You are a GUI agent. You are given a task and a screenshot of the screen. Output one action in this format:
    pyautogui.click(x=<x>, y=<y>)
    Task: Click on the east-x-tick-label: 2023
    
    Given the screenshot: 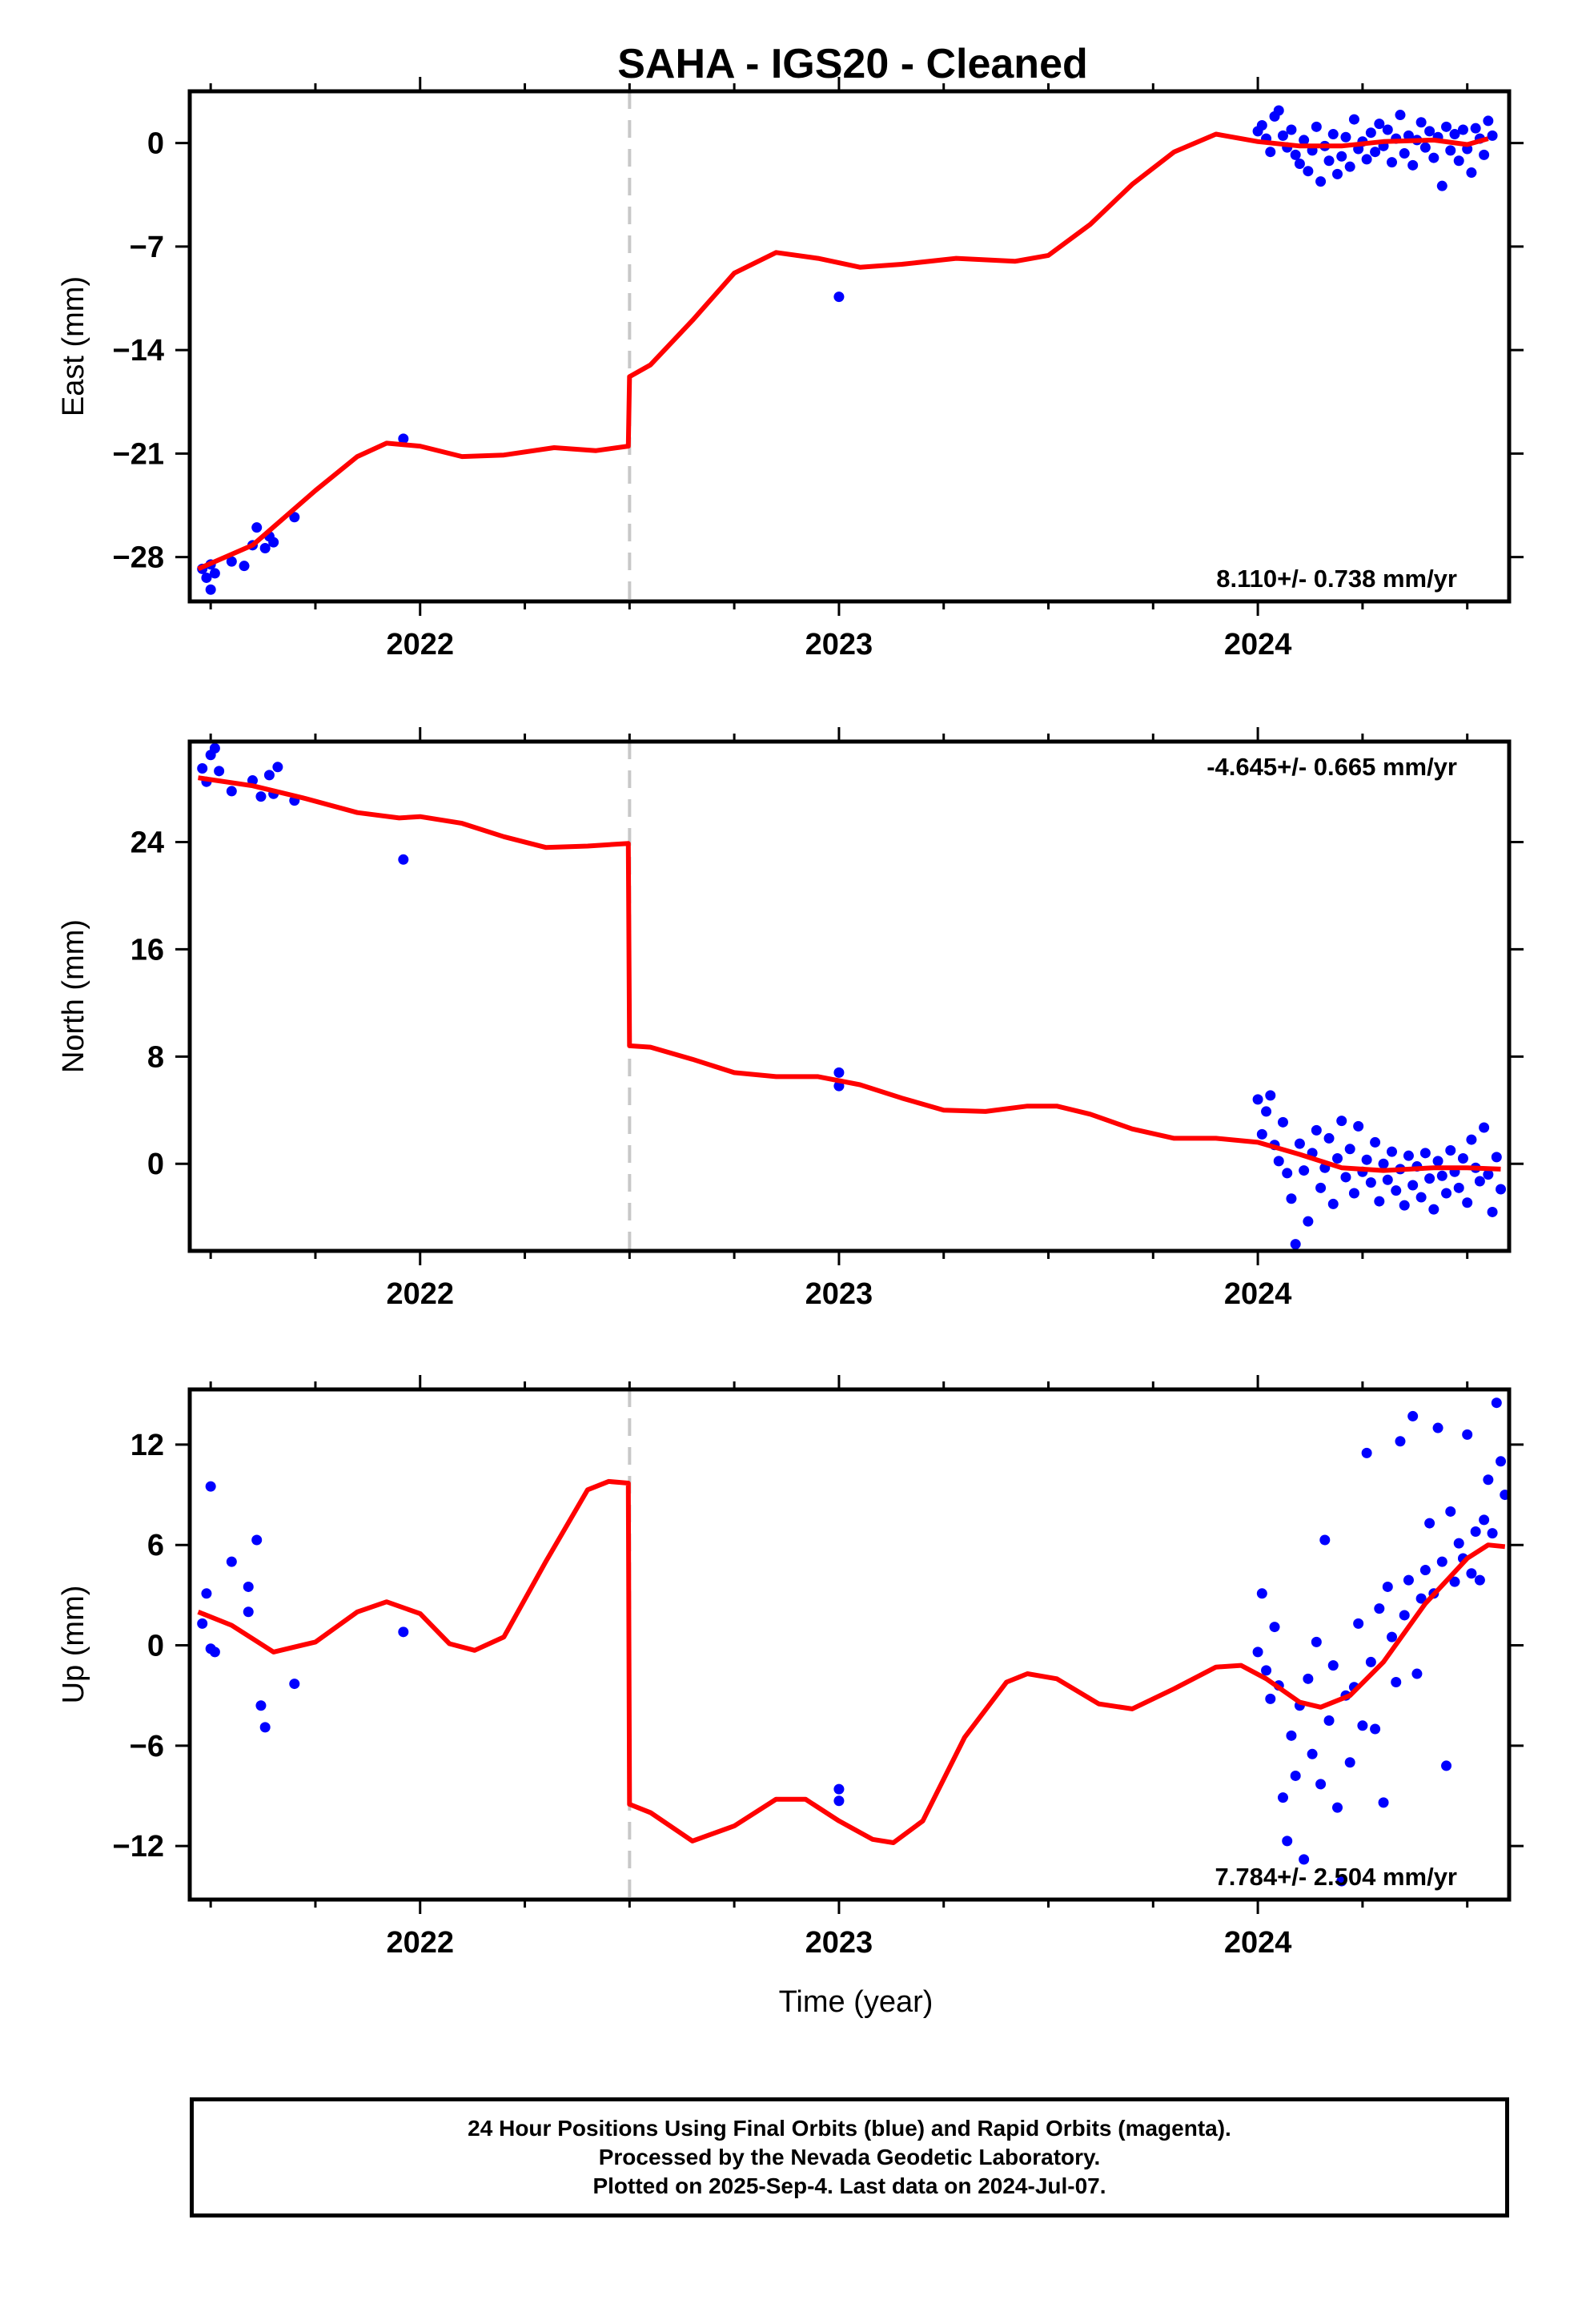 What is the action you would take?
    pyautogui.click(x=839, y=644)
    